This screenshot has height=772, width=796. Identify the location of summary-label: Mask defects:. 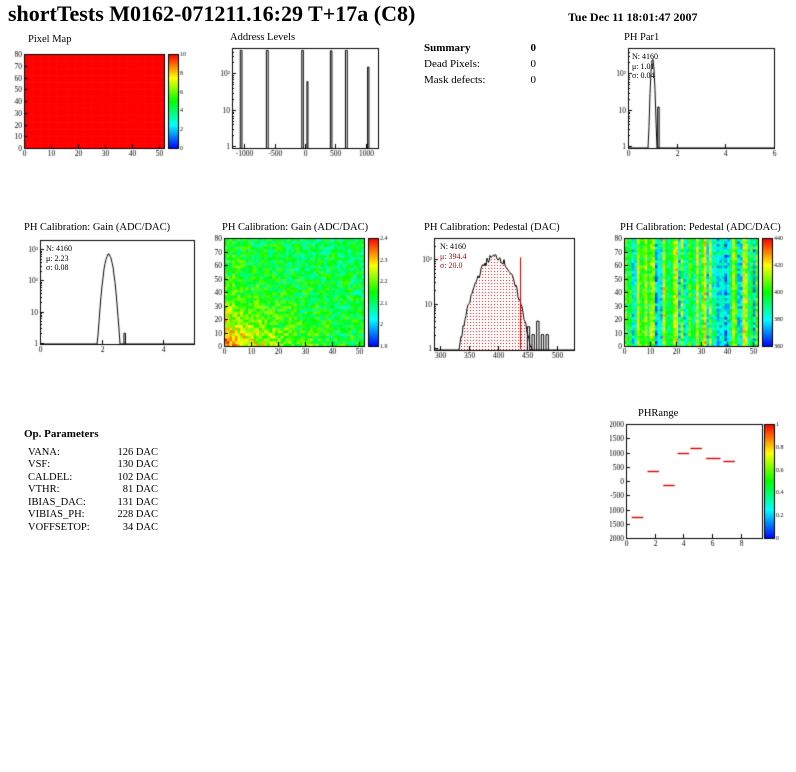
(455, 80).